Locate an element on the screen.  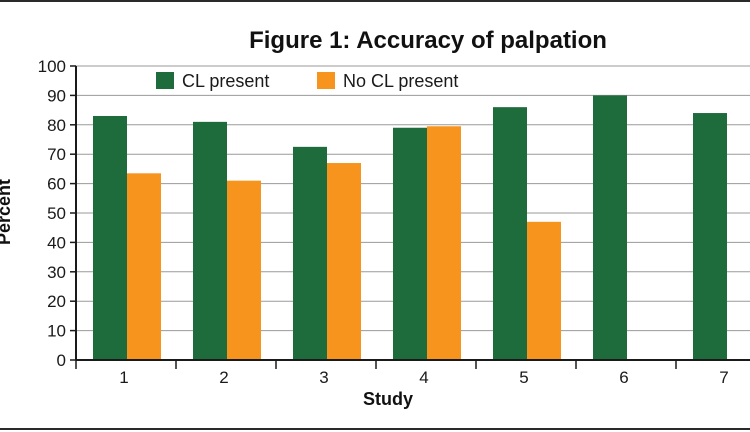
y-tick-labels: 0 10 20 30 40 50 60 70 80 90 100 is located at coordinates (52, 213).